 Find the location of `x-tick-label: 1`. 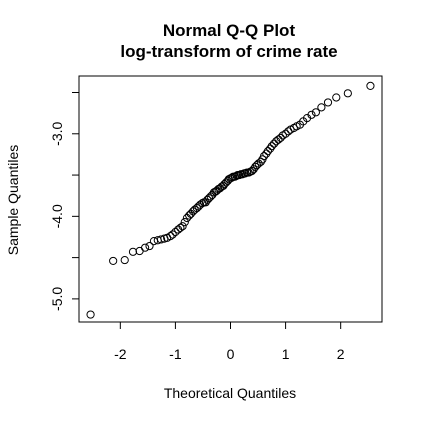

x-tick-label: 1 is located at coordinates (286, 354).